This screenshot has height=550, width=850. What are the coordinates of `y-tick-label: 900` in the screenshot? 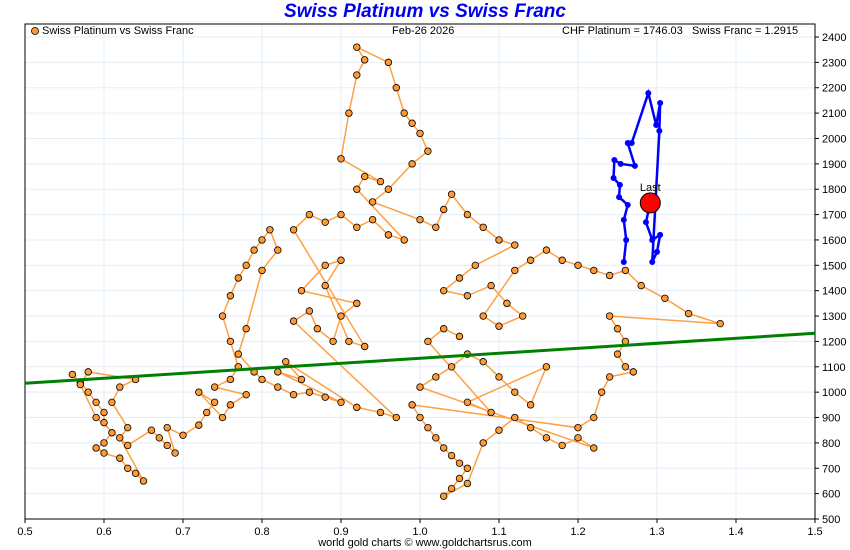 It's located at (831, 419).